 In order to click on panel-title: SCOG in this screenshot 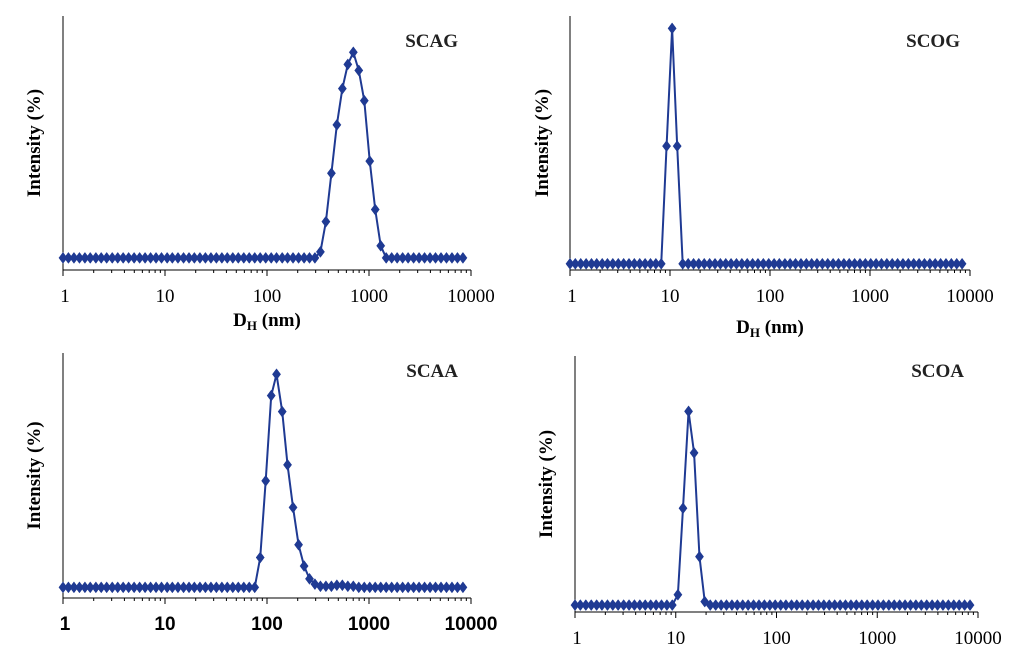, I will do `click(933, 41)`.